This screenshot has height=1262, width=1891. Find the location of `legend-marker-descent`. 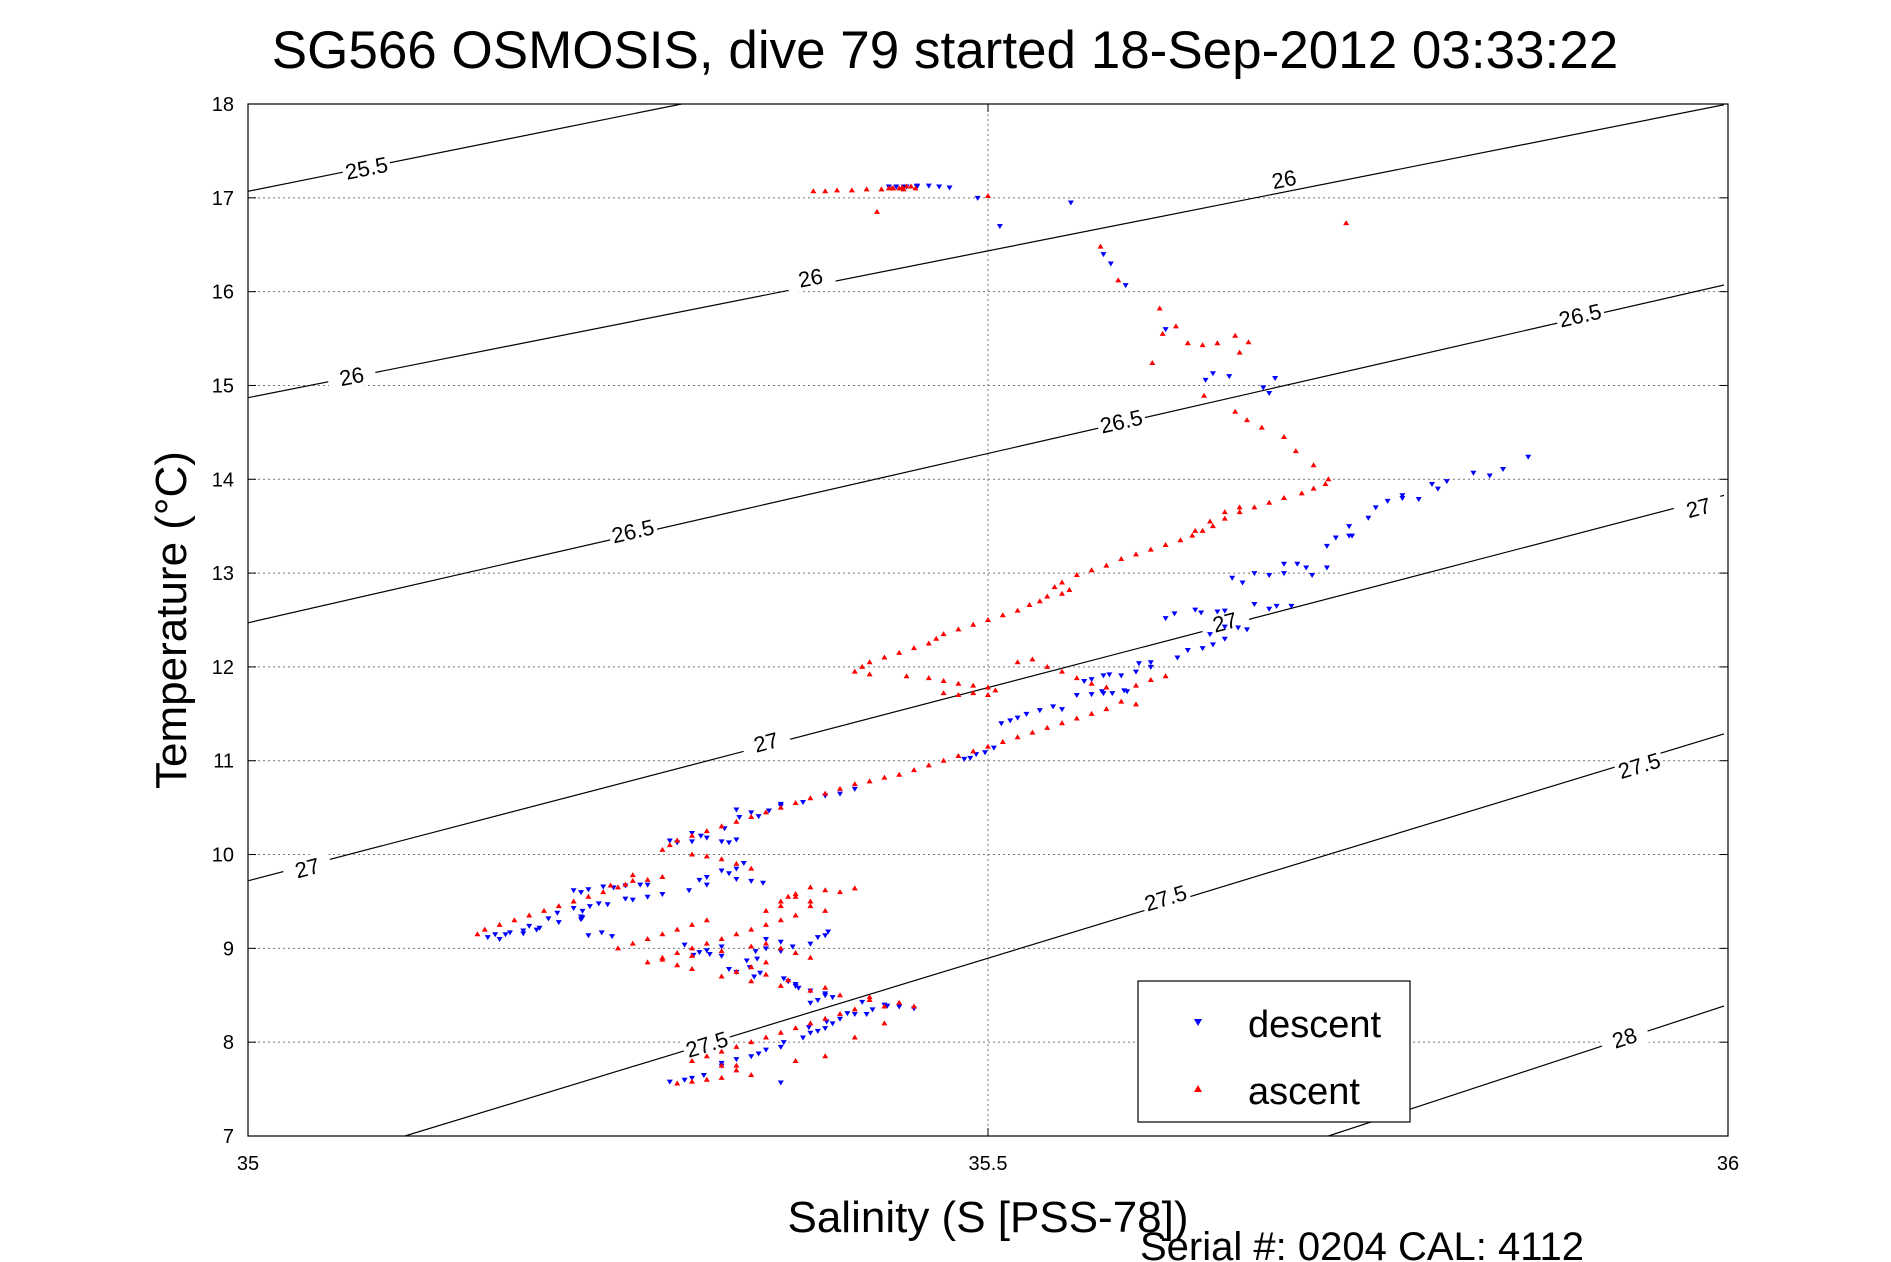

legend-marker-descent is located at coordinates (1198, 1022).